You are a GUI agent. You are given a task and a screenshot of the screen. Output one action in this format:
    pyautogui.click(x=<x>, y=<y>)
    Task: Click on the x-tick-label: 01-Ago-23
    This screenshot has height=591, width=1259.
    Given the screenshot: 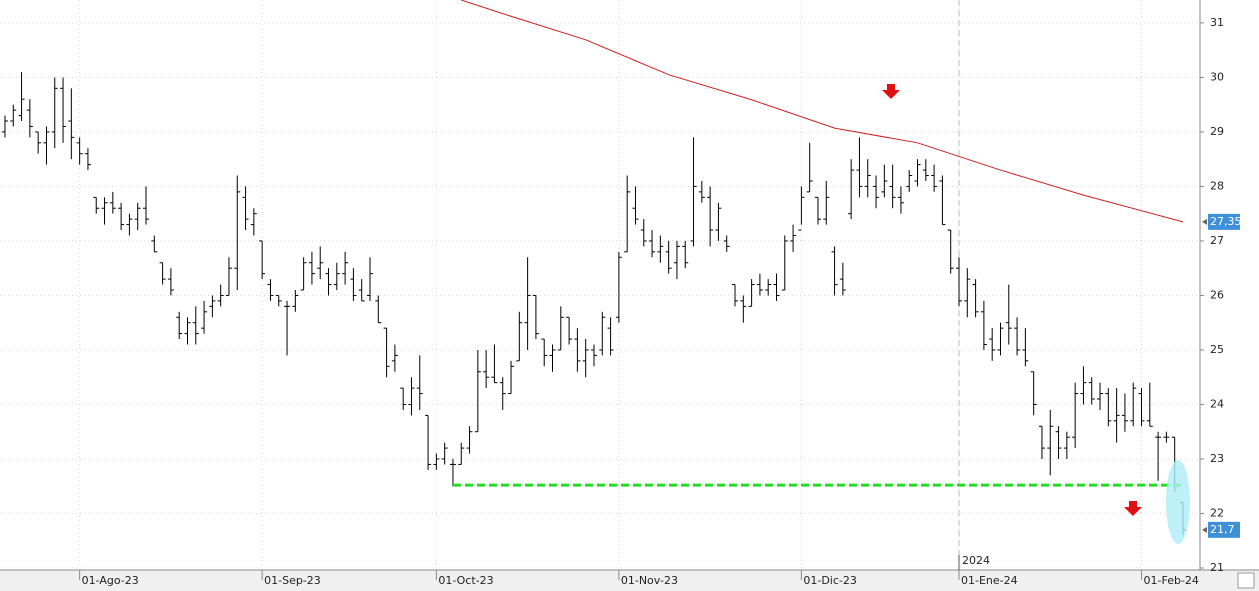 What is the action you would take?
    pyautogui.click(x=110, y=580)
    